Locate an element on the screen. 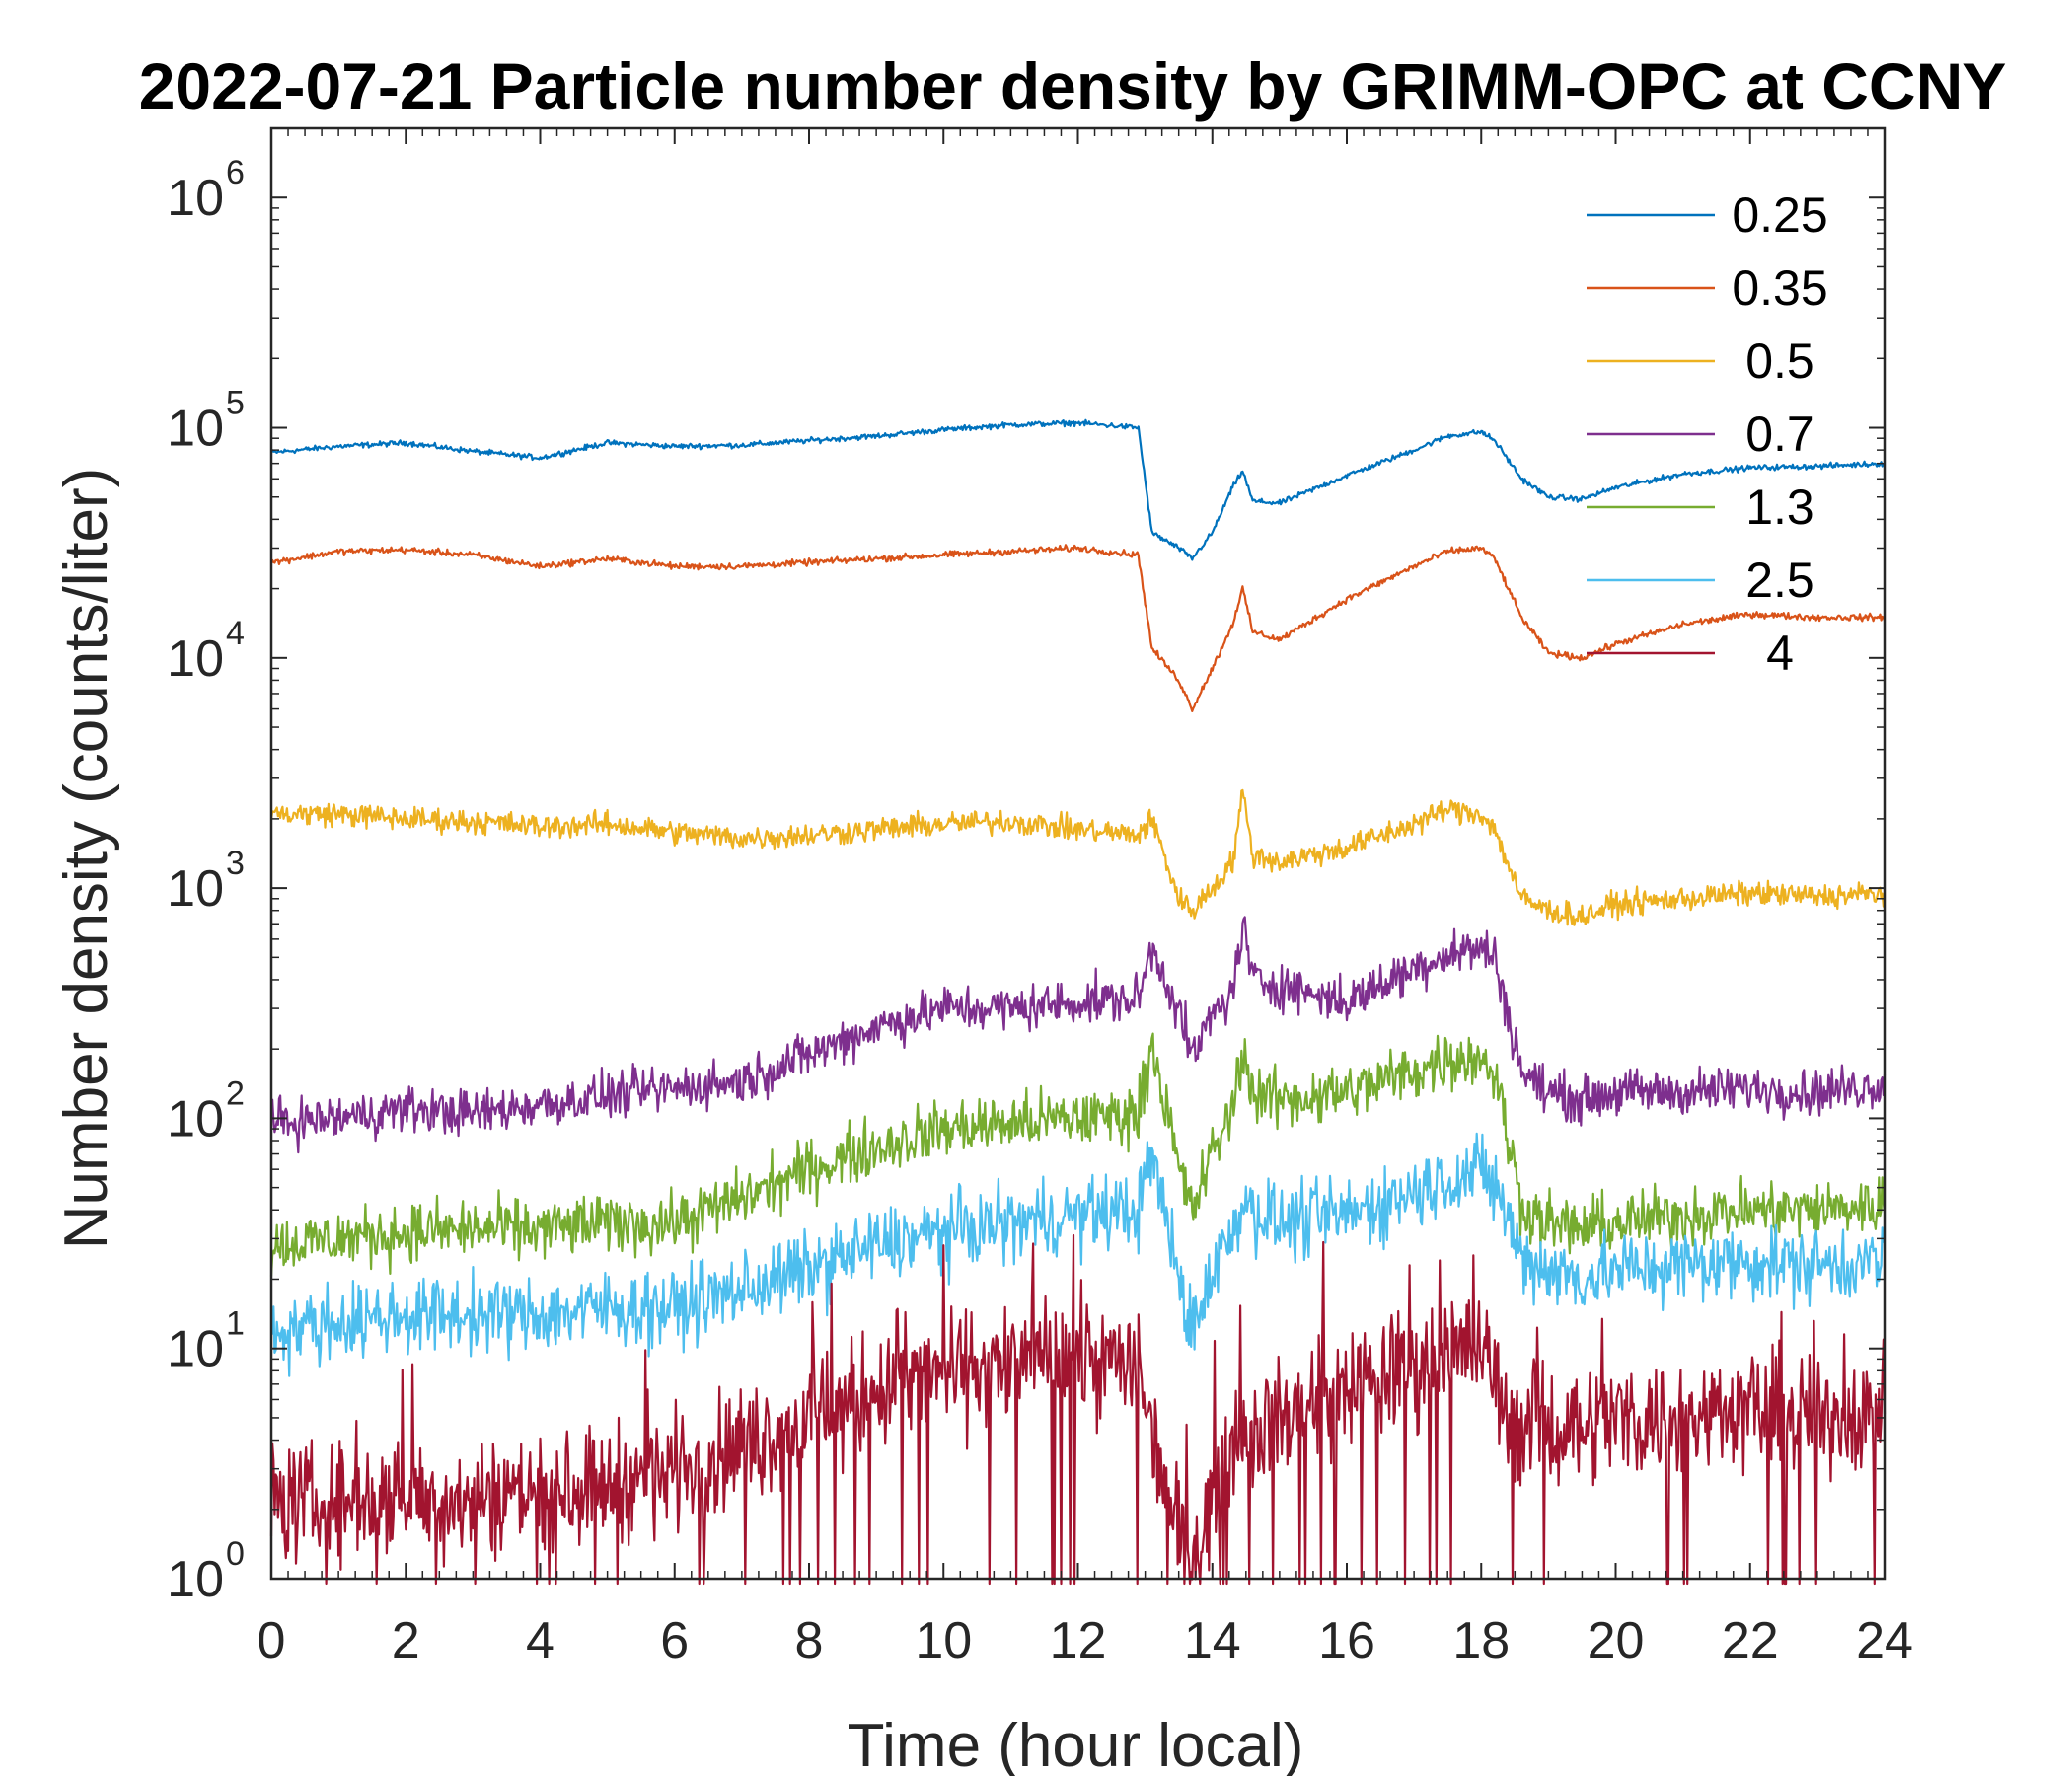 This screenshot has height=1776, width=2072. x-tick-label: 24 is located at coordinates (1885, 1640).